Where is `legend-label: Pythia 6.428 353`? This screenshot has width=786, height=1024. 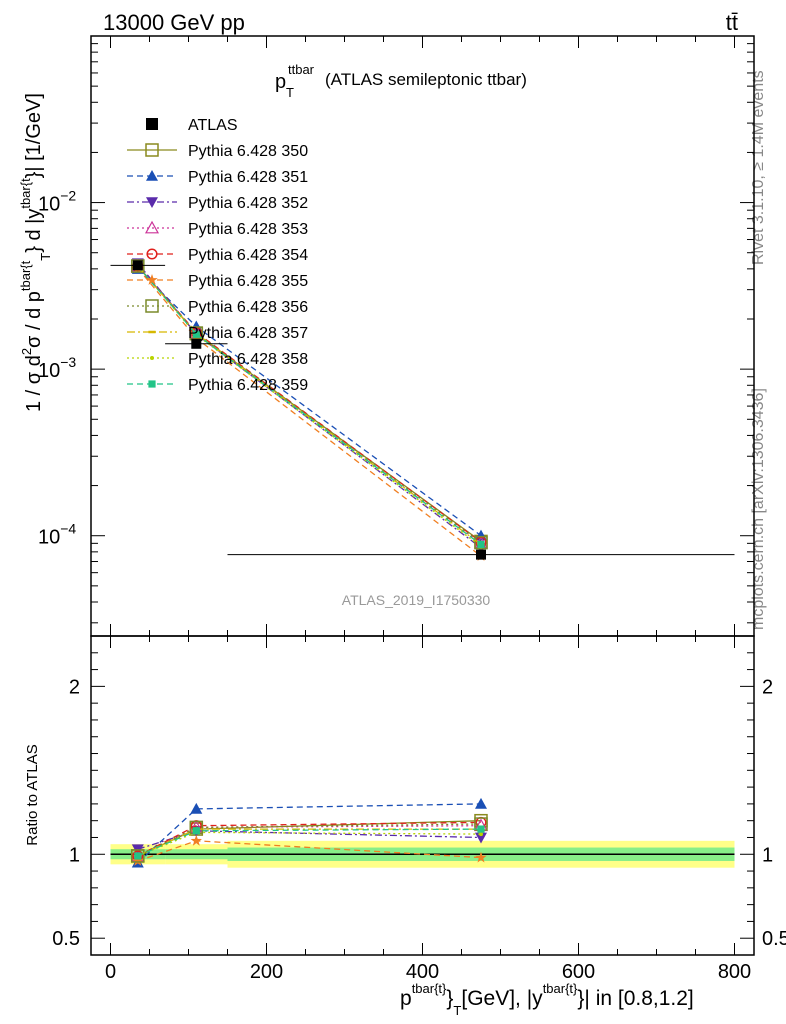
legend-label: Pythia 6.428 353 is located at coordinates (248, 229).